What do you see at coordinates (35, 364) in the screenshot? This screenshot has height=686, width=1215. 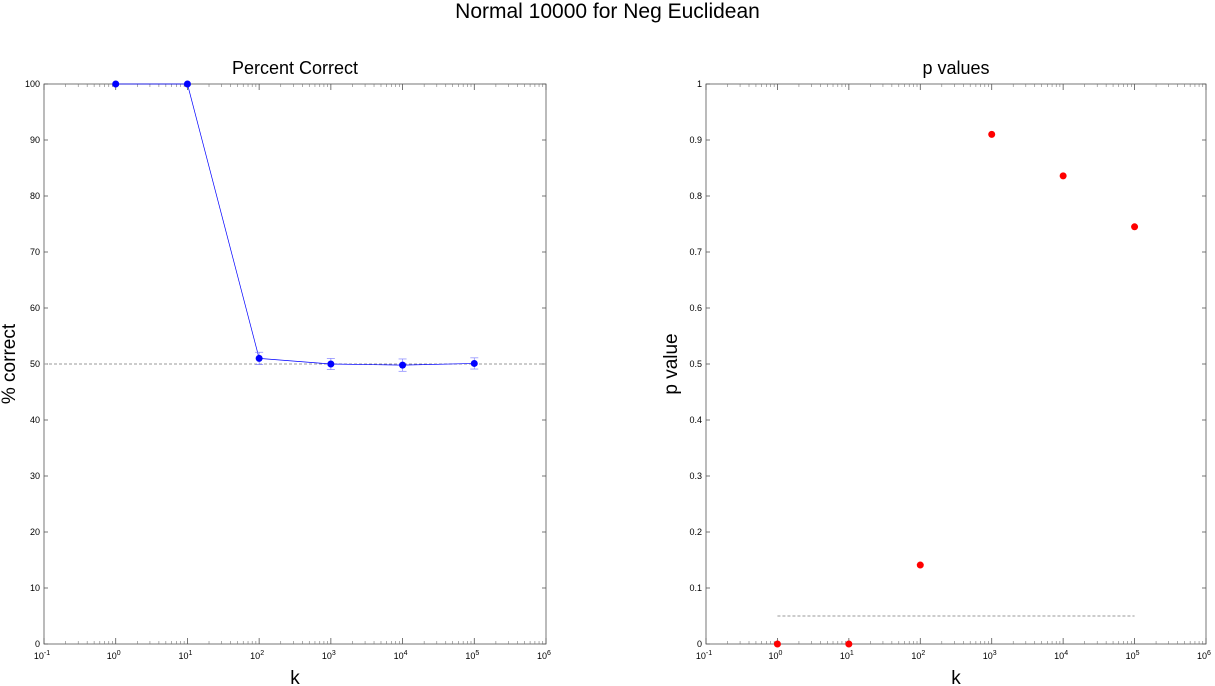 I see `y-tick-label: 50` at bounding box center [35, 364].